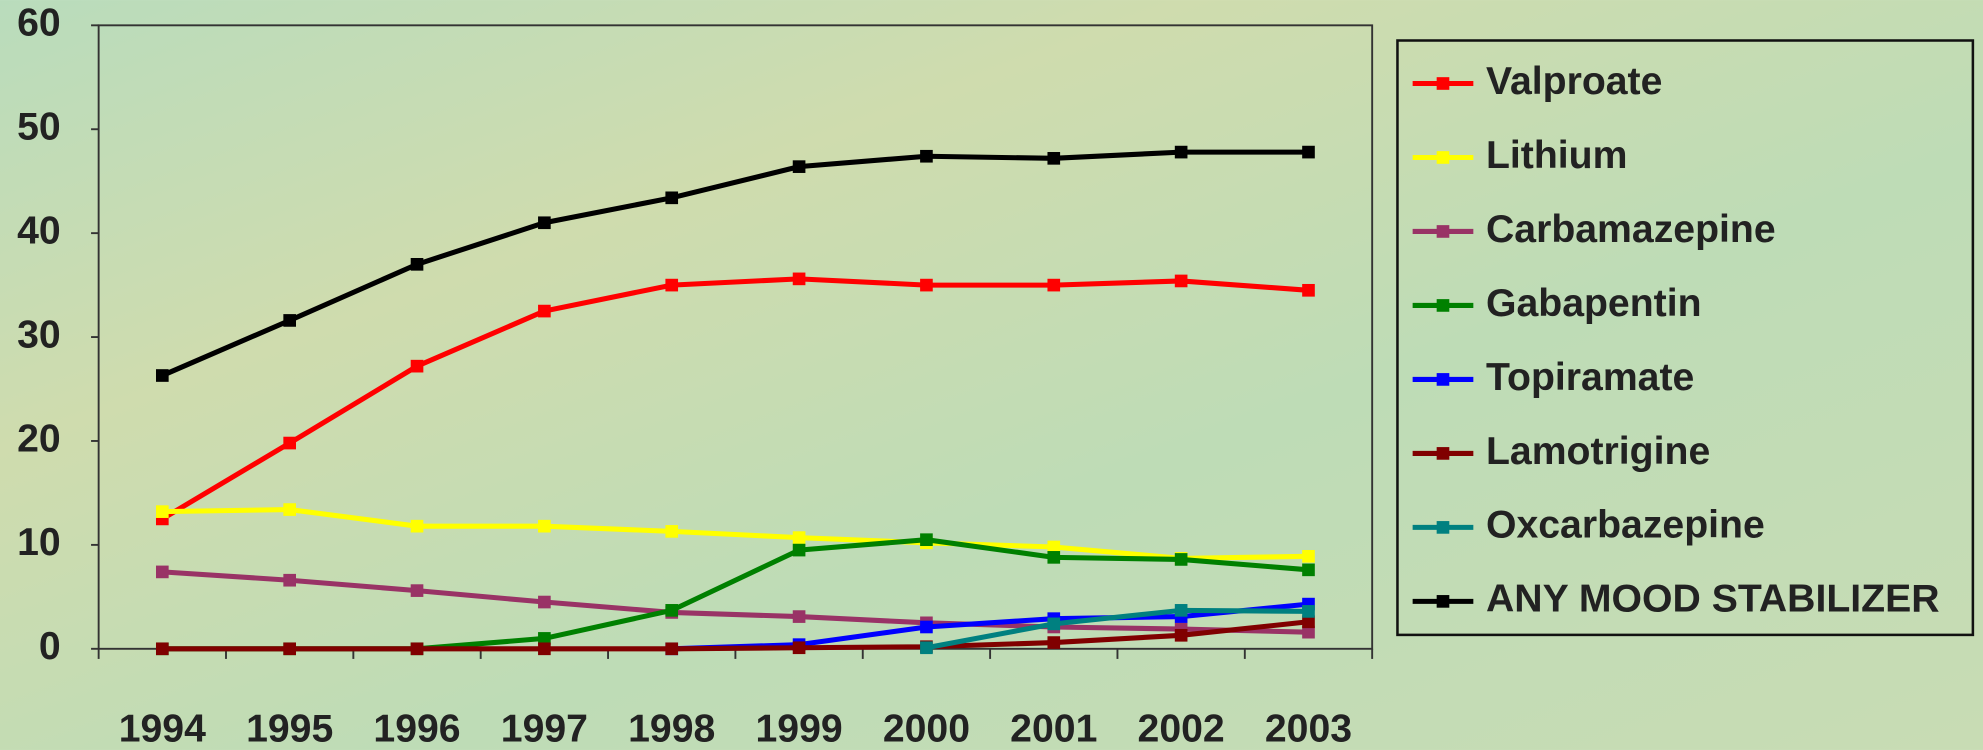 The image size is (1983, 750). Describe the element at coordinates (162, 728) in the screenshot. I see `x-tick-label: 1994` at that location.